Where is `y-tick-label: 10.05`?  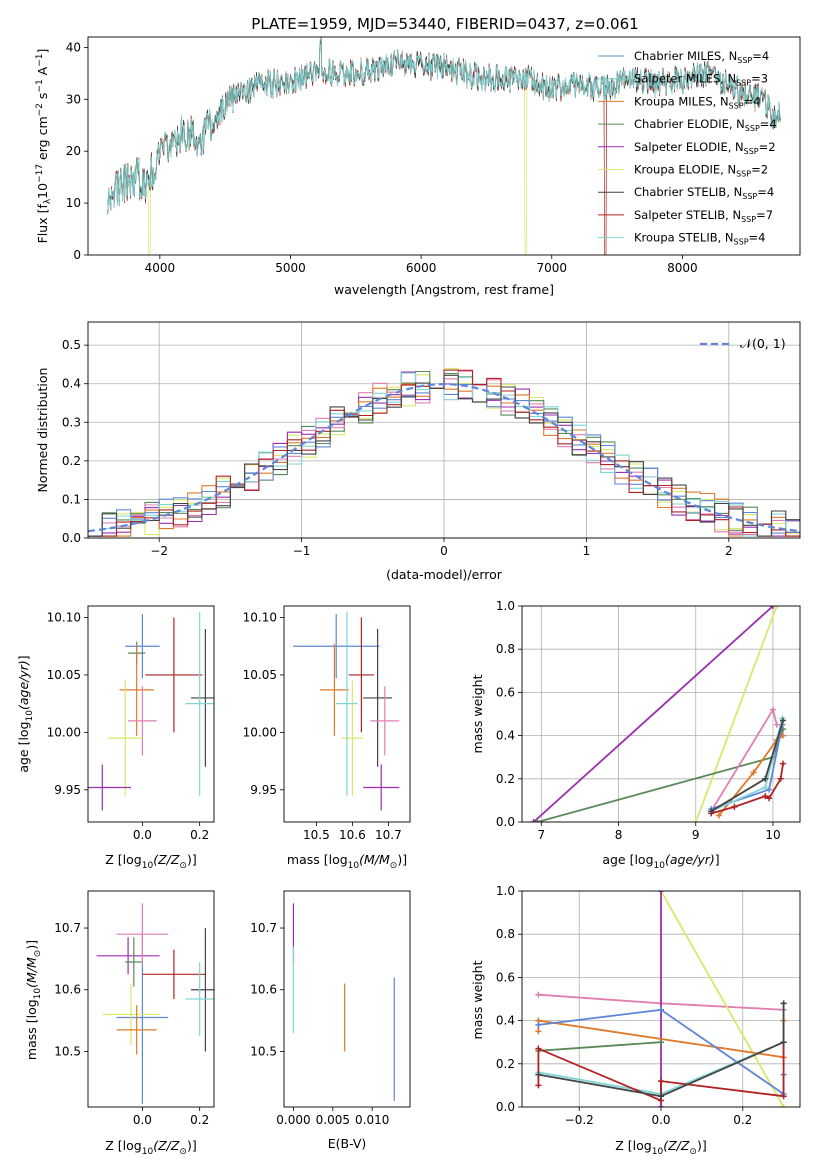
y-tick-label: 10.05 is located at coordinates (64, 675).